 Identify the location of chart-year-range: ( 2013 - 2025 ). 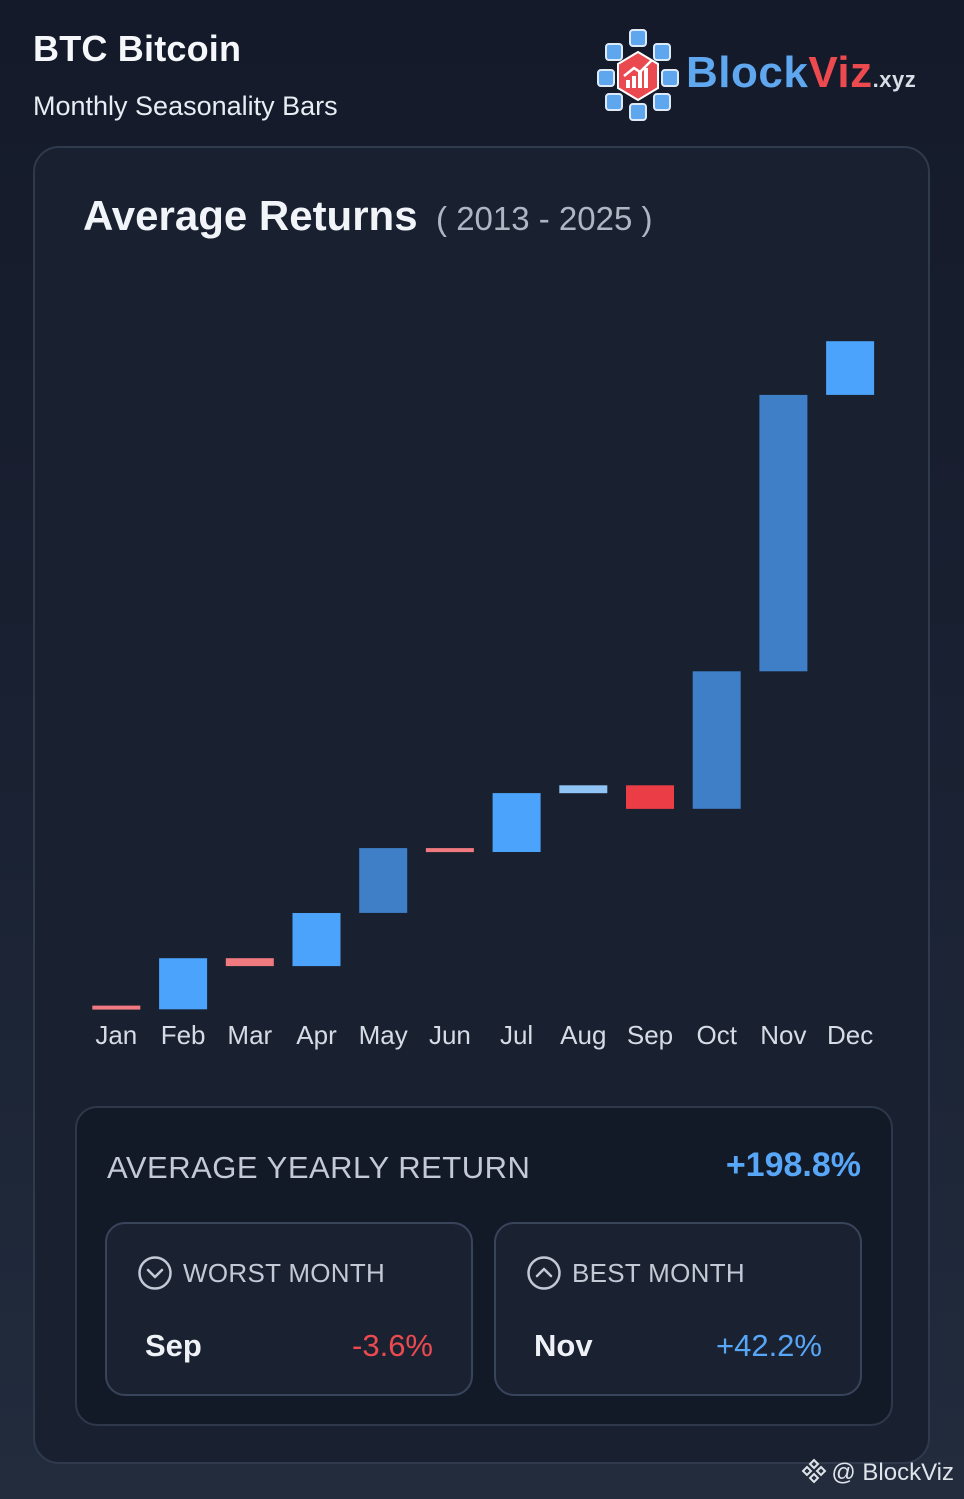
(544, 218).